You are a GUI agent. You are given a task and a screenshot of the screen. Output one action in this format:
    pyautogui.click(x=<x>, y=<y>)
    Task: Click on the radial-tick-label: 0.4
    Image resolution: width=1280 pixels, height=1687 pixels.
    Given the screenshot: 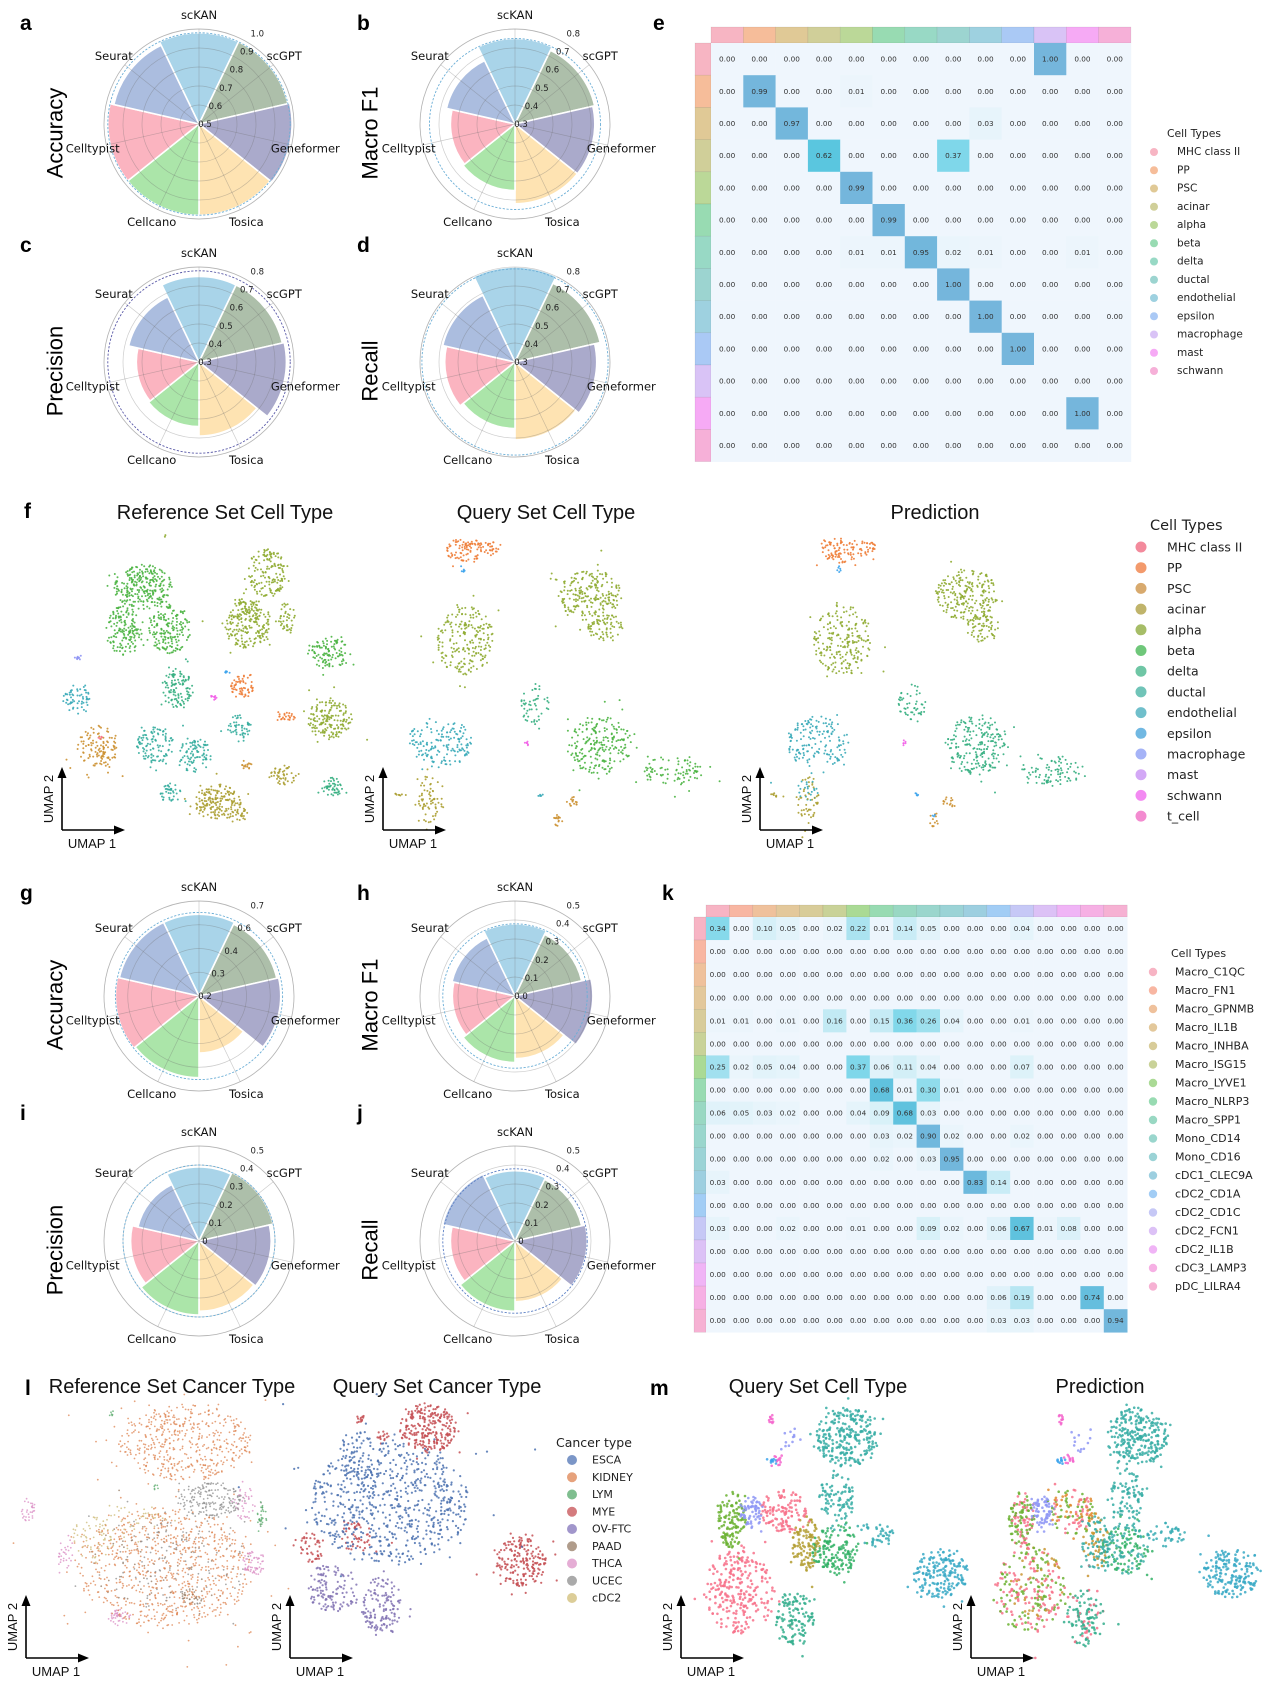 What is the action you would take?
    pyautogui.click(x=532, y=107)
    